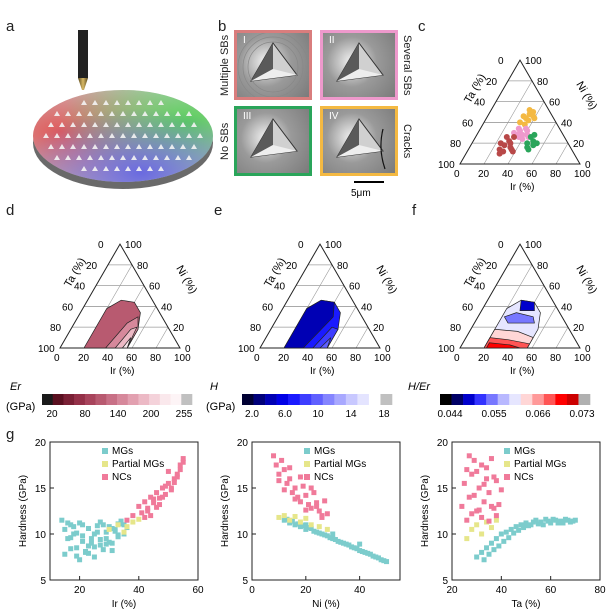  I want to click on ternary-axis-label-right: Ni (%), so click(386, 280).